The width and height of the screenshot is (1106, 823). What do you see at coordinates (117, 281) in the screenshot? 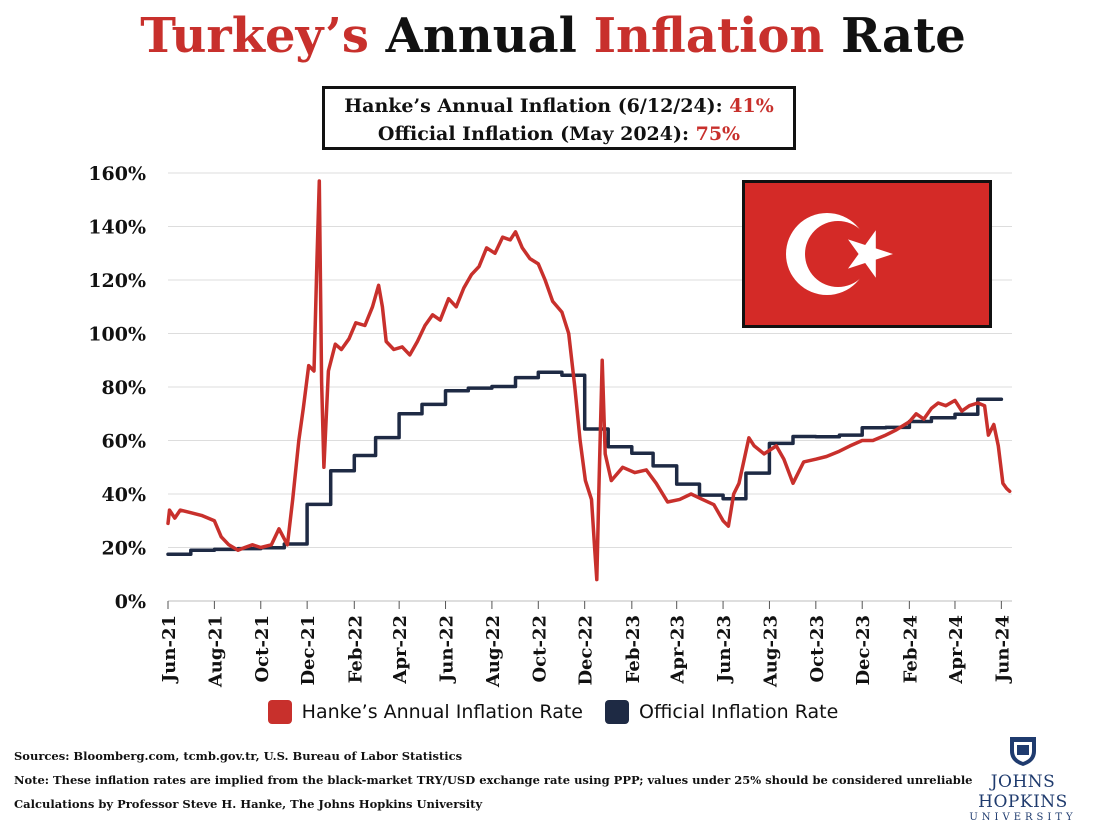
I see `y-tick-label: 120%` at bounding box center [117, 281].